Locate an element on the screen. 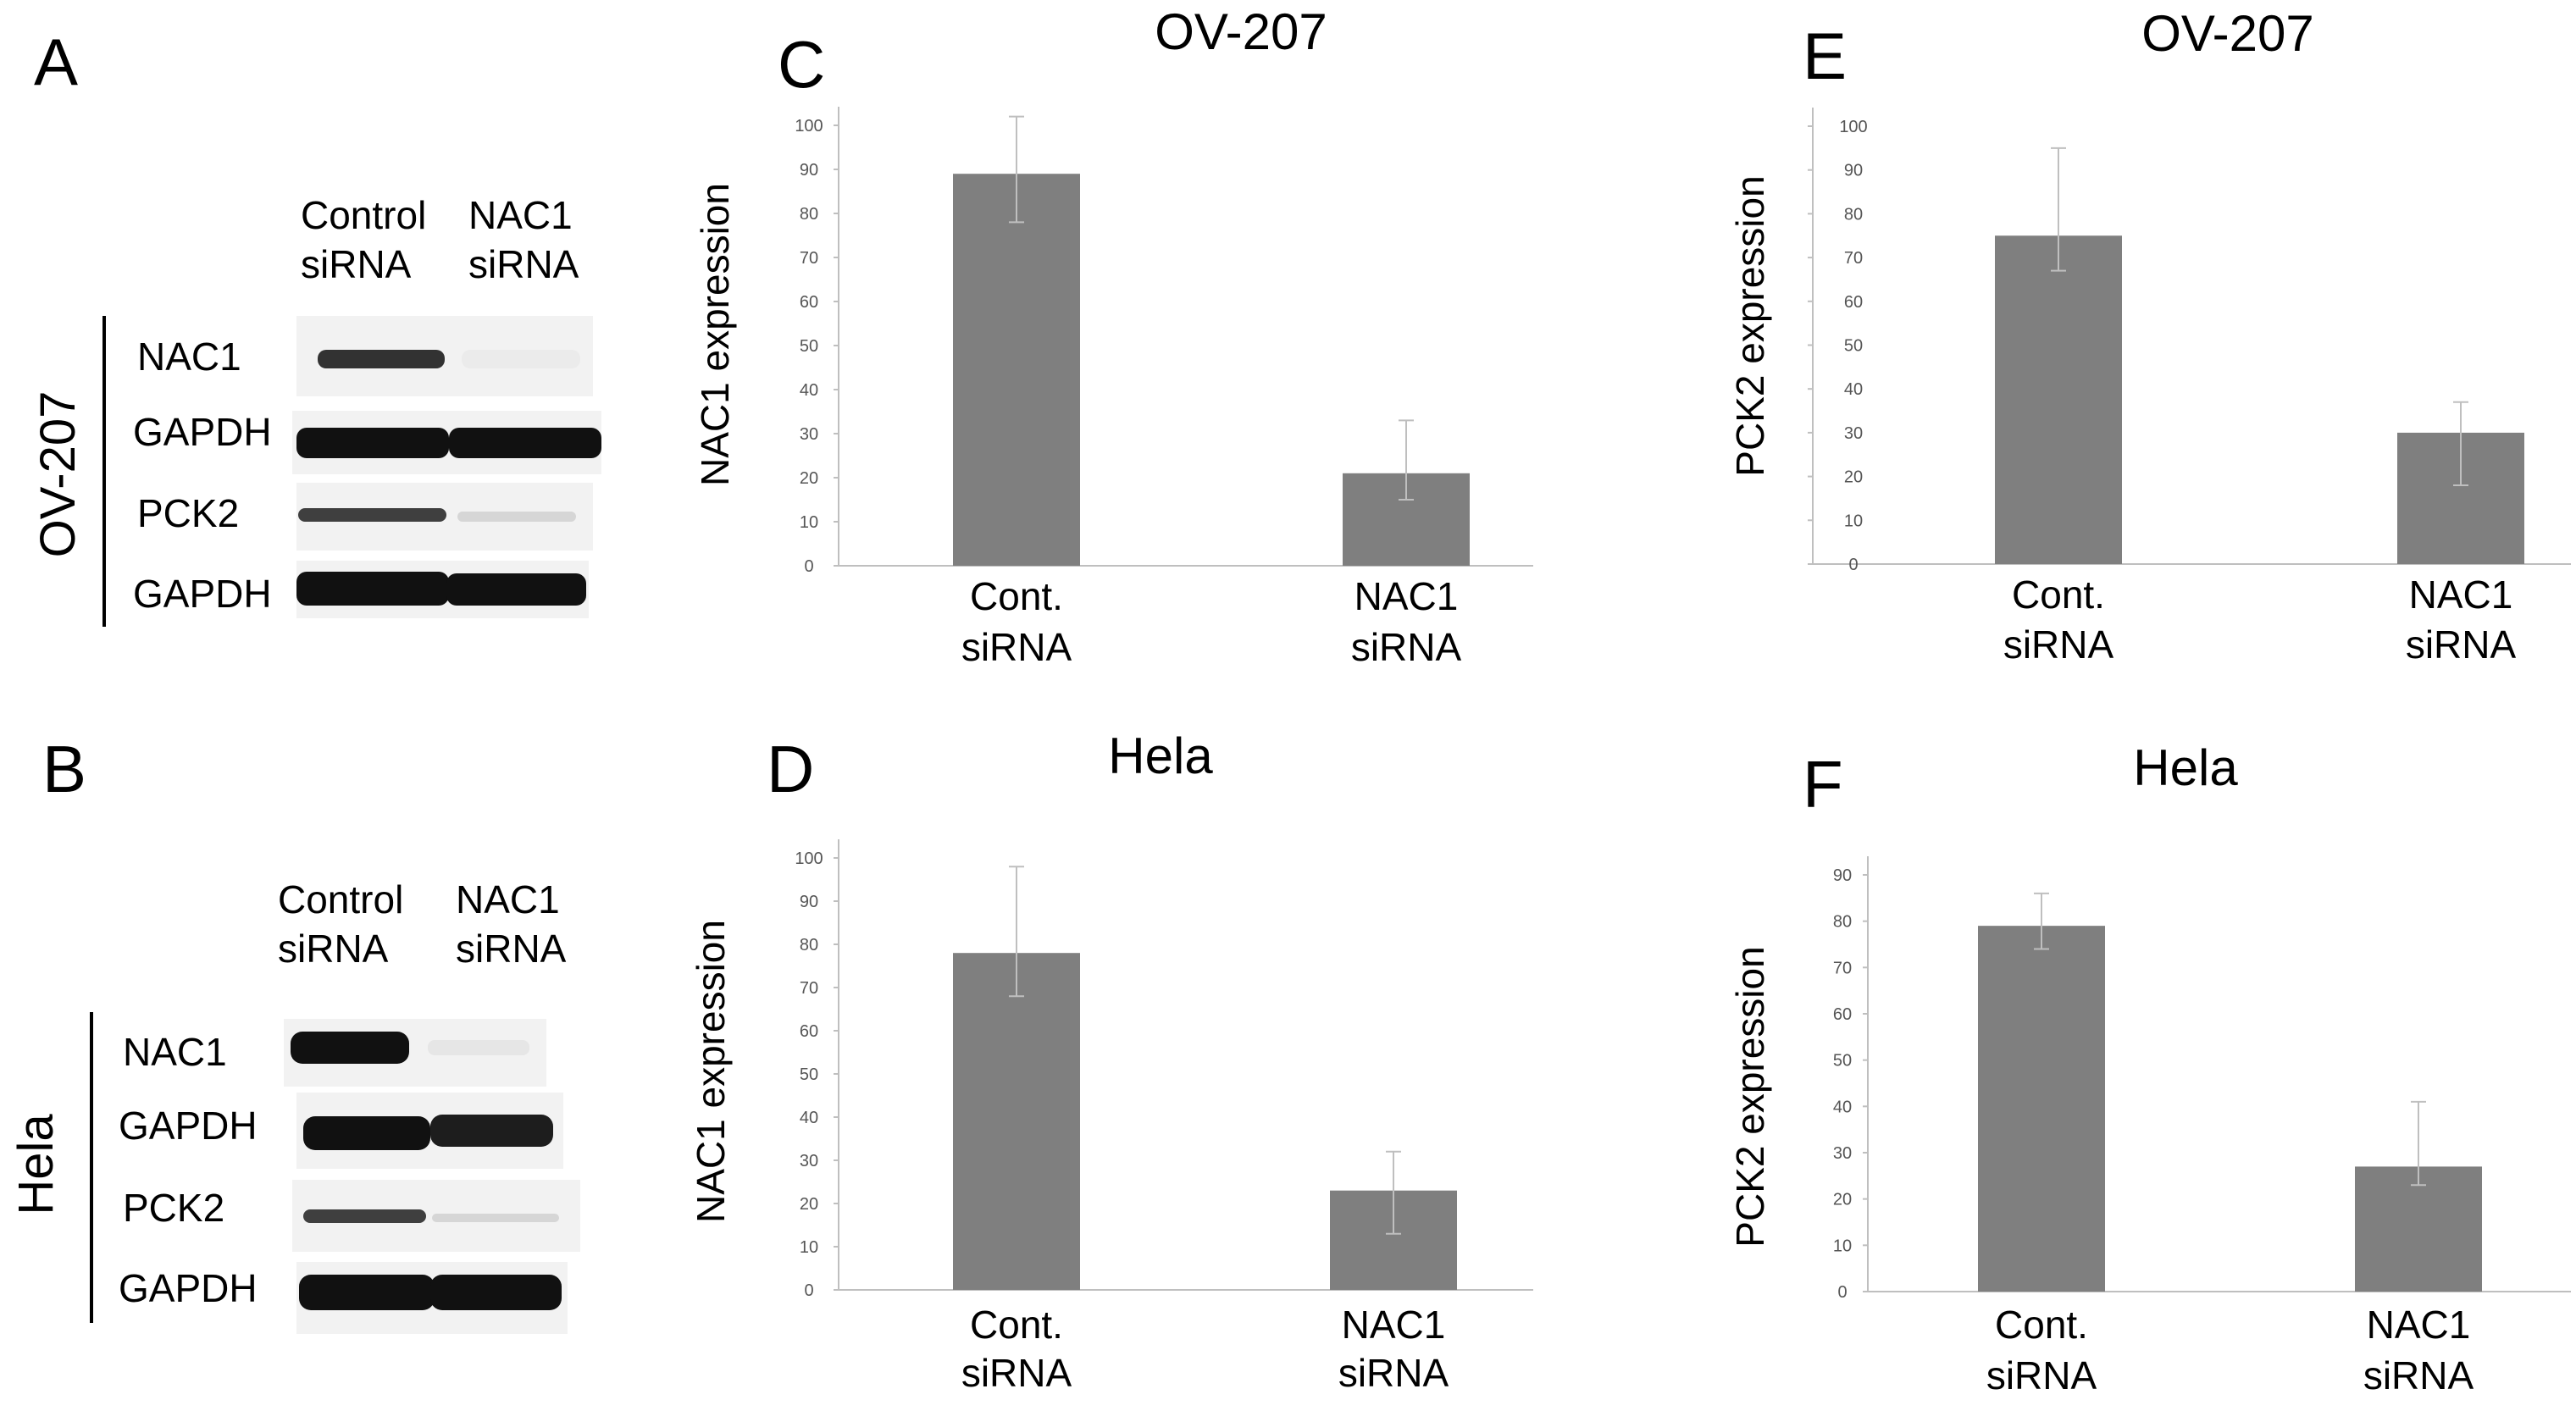  chart-d-category-2-line1: NAC1 is located at coordinates (1394, 1325).